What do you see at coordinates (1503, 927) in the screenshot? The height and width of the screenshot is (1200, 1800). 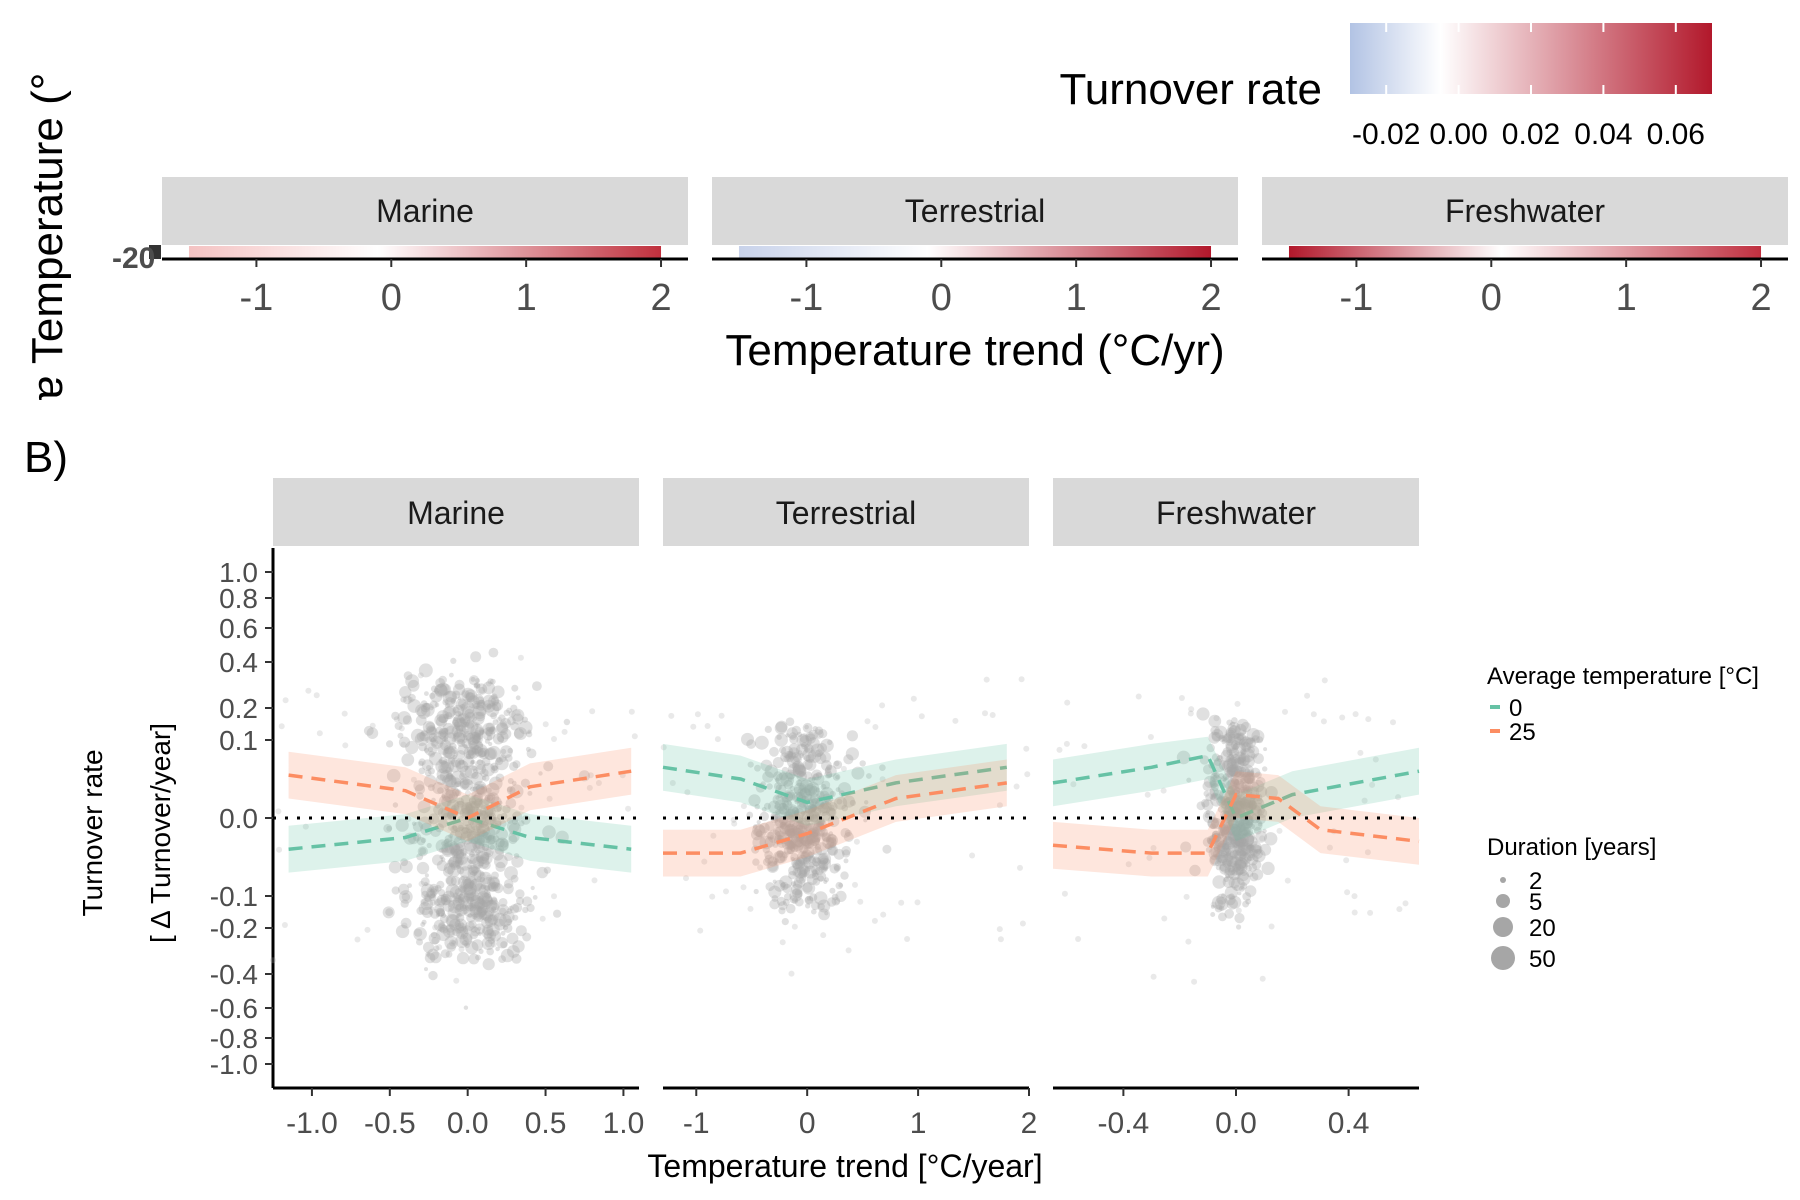 I see `legend-size-key` at bounding box center [1503, 927].